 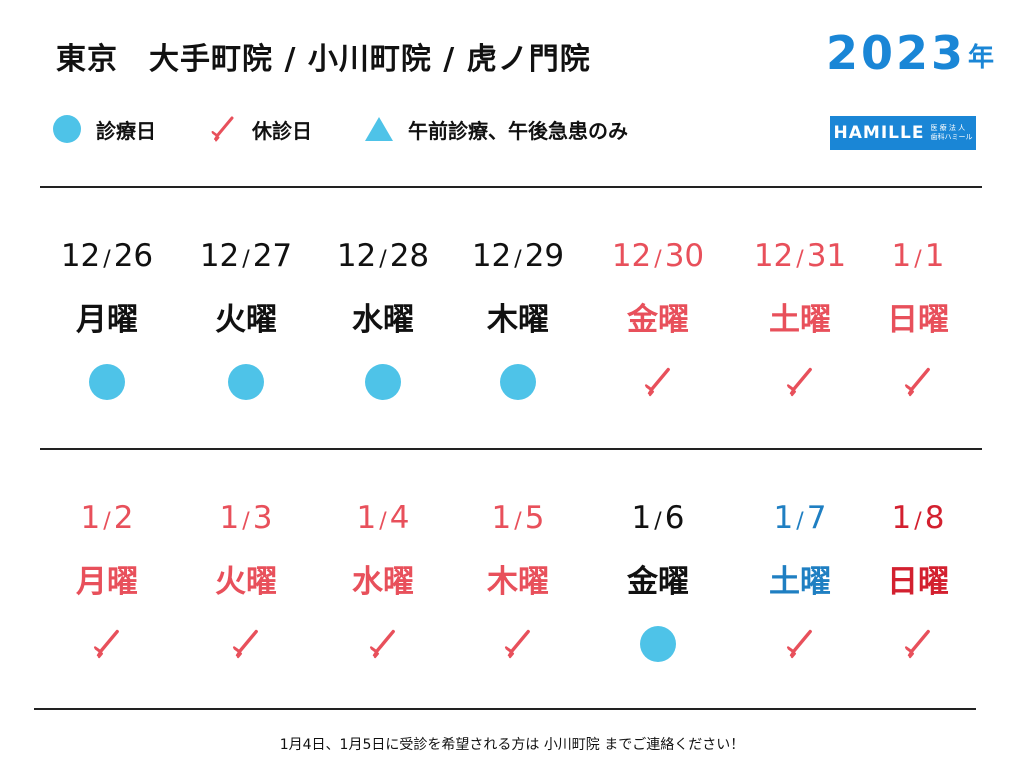 I want to click on day-cell: 1/3 火曜, so click(x=246, y=581).